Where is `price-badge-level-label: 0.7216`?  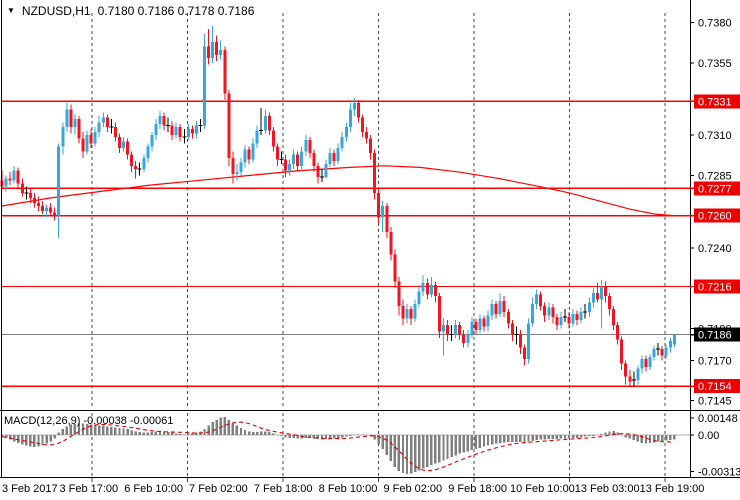
price-badge-level-label: 0.7216 is located at coordinates (715, 288).